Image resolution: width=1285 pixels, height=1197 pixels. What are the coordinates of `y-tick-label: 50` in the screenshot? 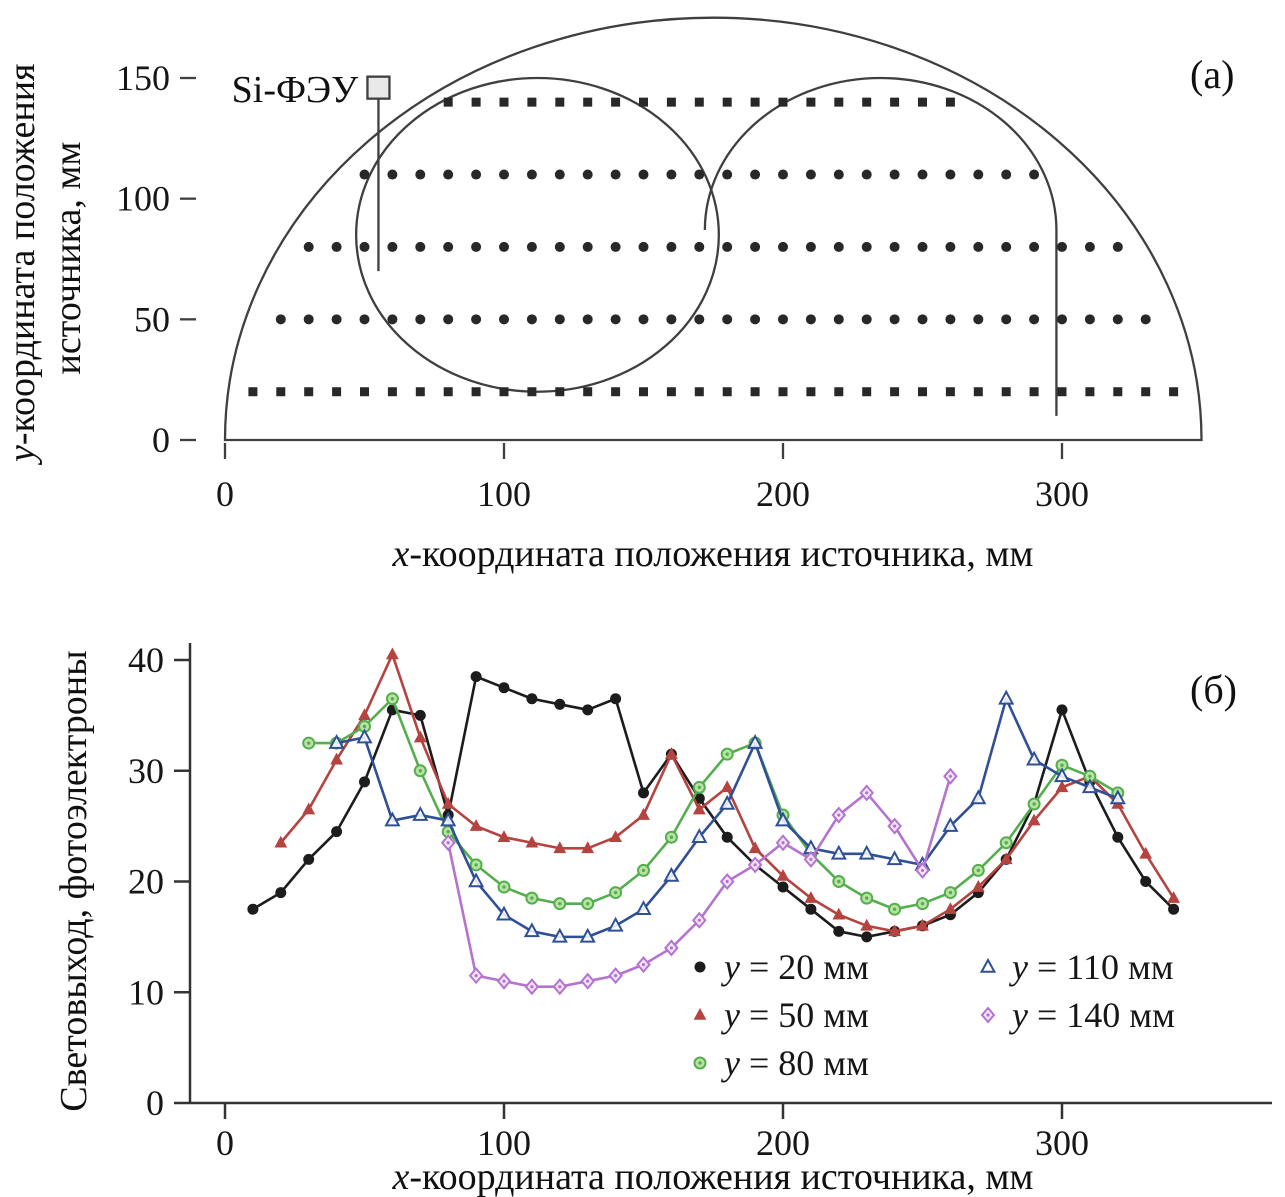 It's located at (152, 319).